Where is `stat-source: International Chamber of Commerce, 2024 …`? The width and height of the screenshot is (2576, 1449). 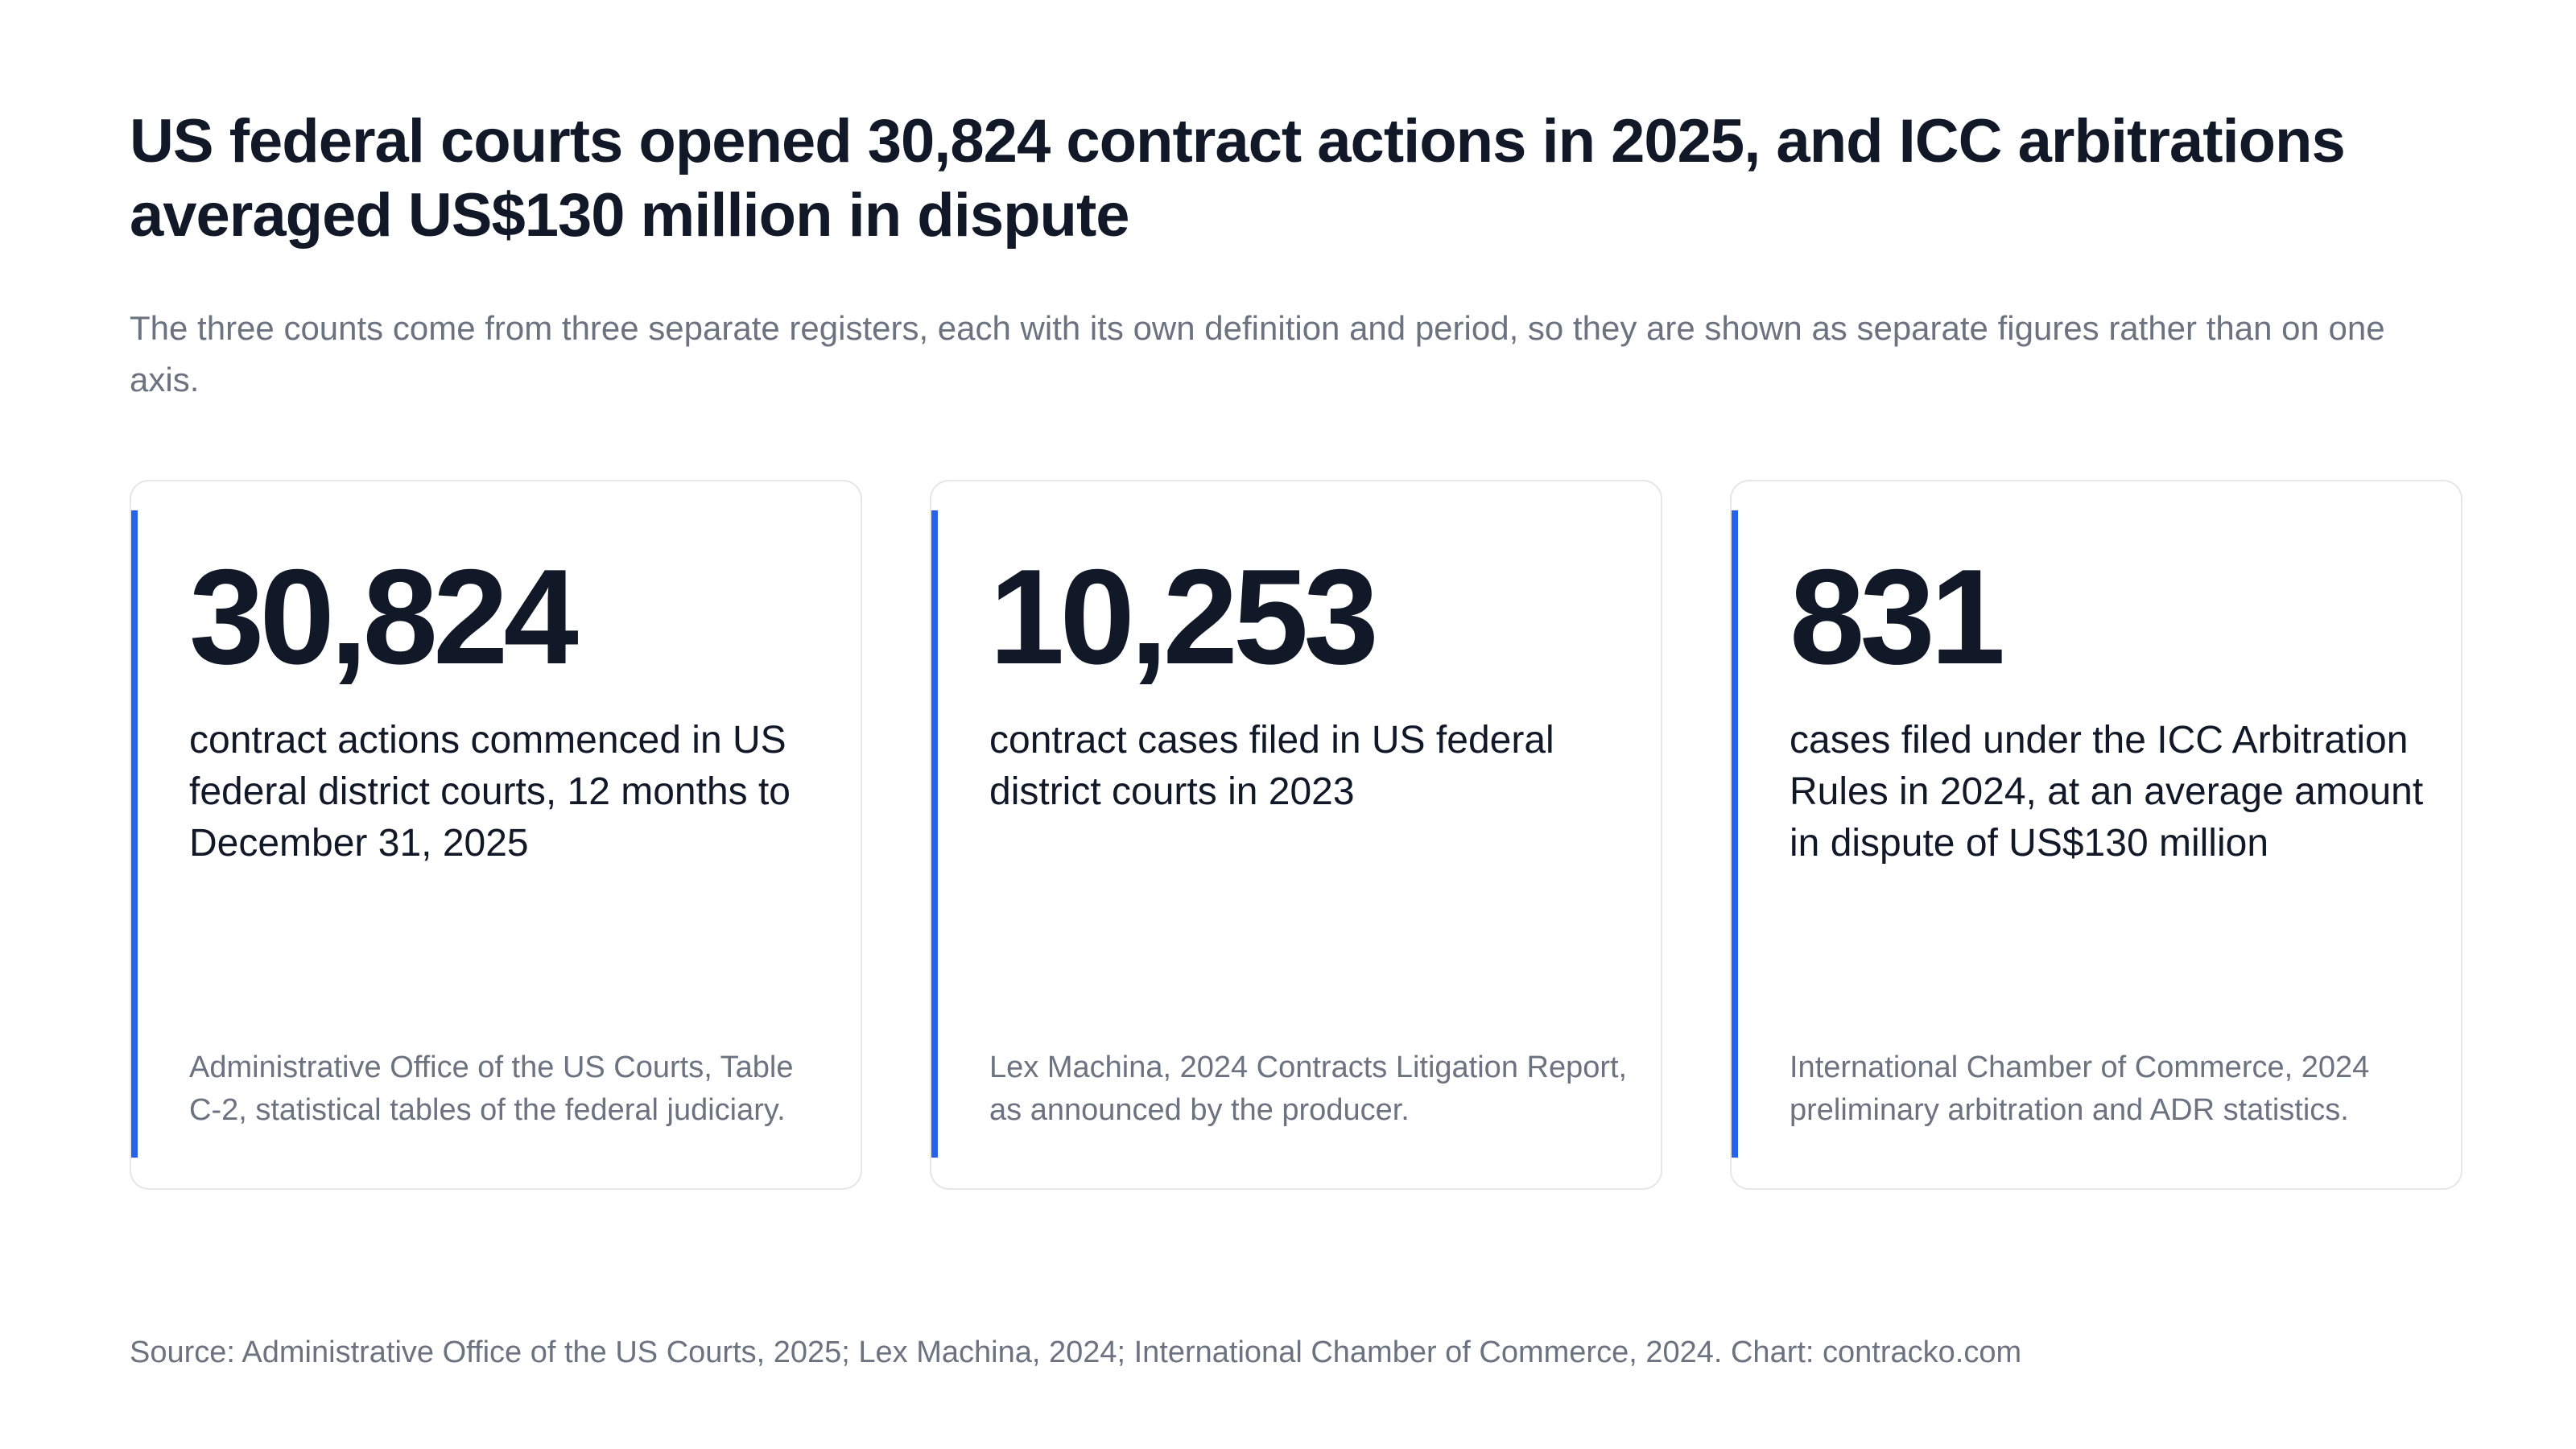
stat-source: International Chamber of Commerce, 2024 … is located at coordinates (2080, 1089).